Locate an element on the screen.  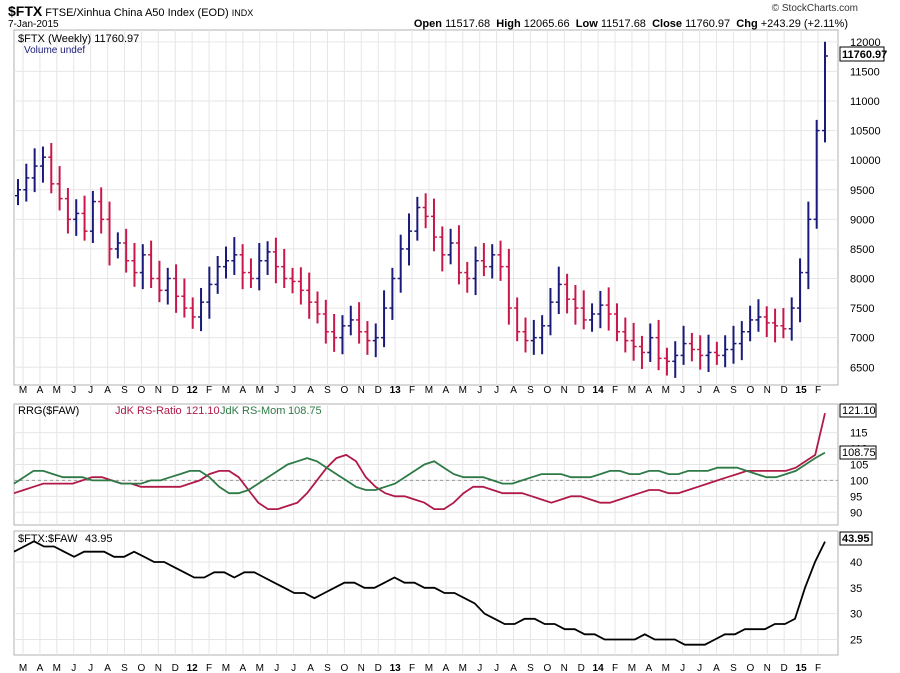
rrg-ratio-last-box is located at coordinates (858, 410).